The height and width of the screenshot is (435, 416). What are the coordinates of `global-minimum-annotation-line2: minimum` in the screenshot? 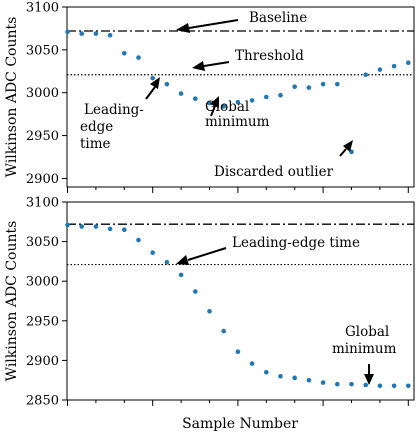 It's located at (237, 122).